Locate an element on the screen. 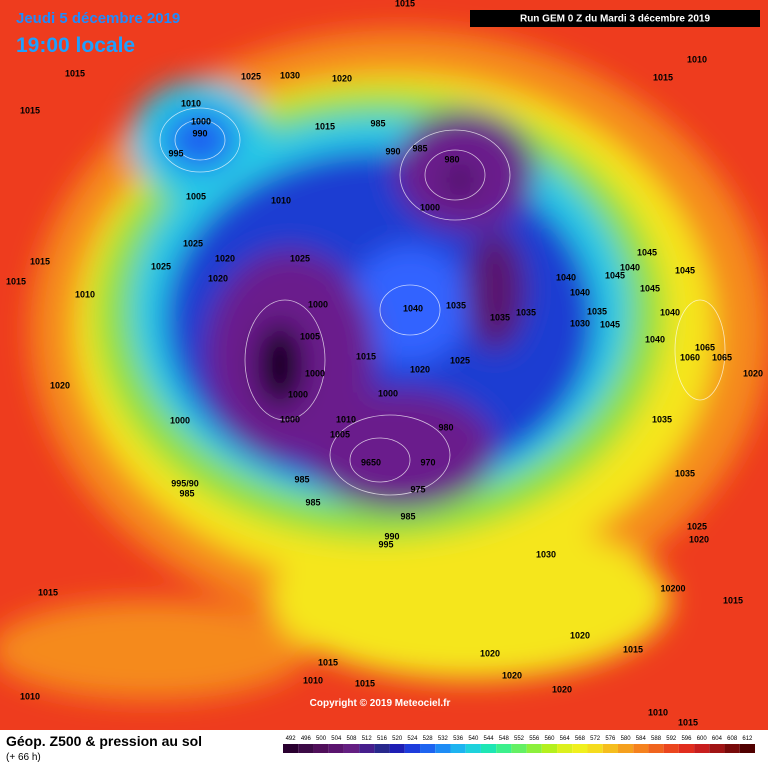  legend-label: 608 is located at coordinates (732, 739).